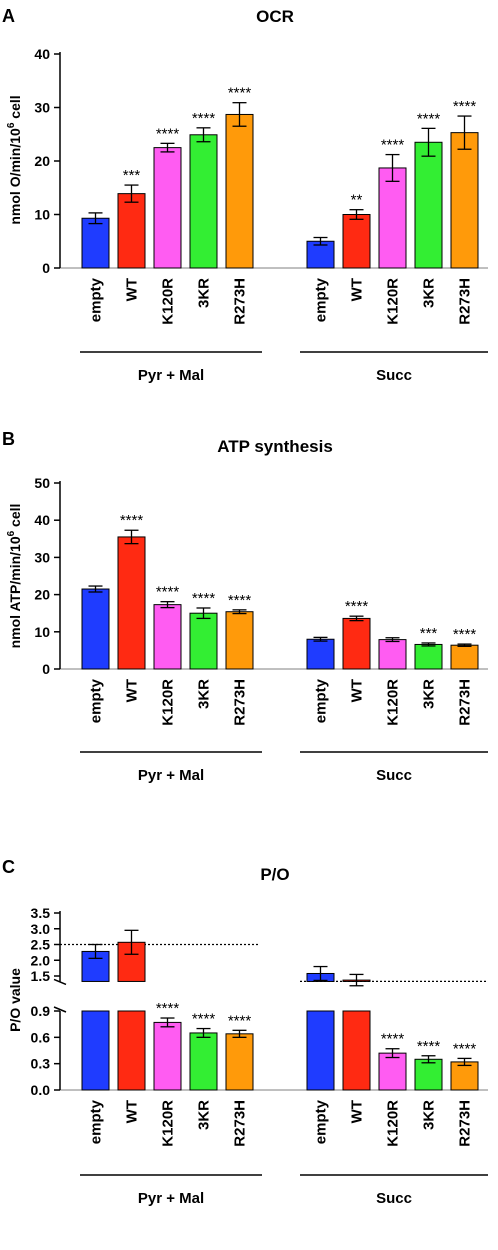  I want to click on chart-title: OCR, so click(275, 16).